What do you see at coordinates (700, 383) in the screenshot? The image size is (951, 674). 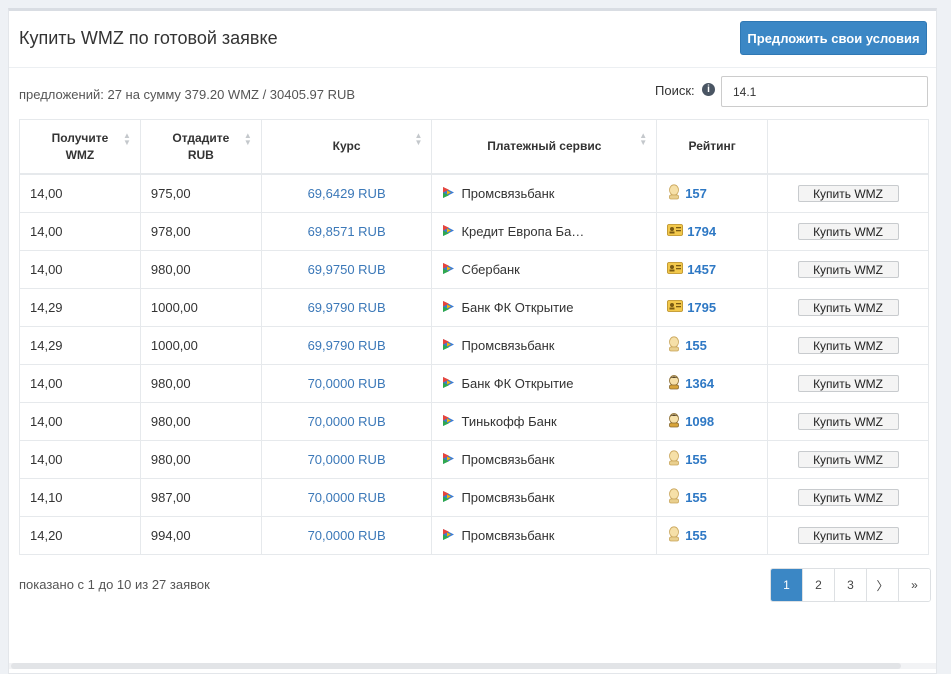 I see `rating-link: 1364` at bounding box center [700, 383].